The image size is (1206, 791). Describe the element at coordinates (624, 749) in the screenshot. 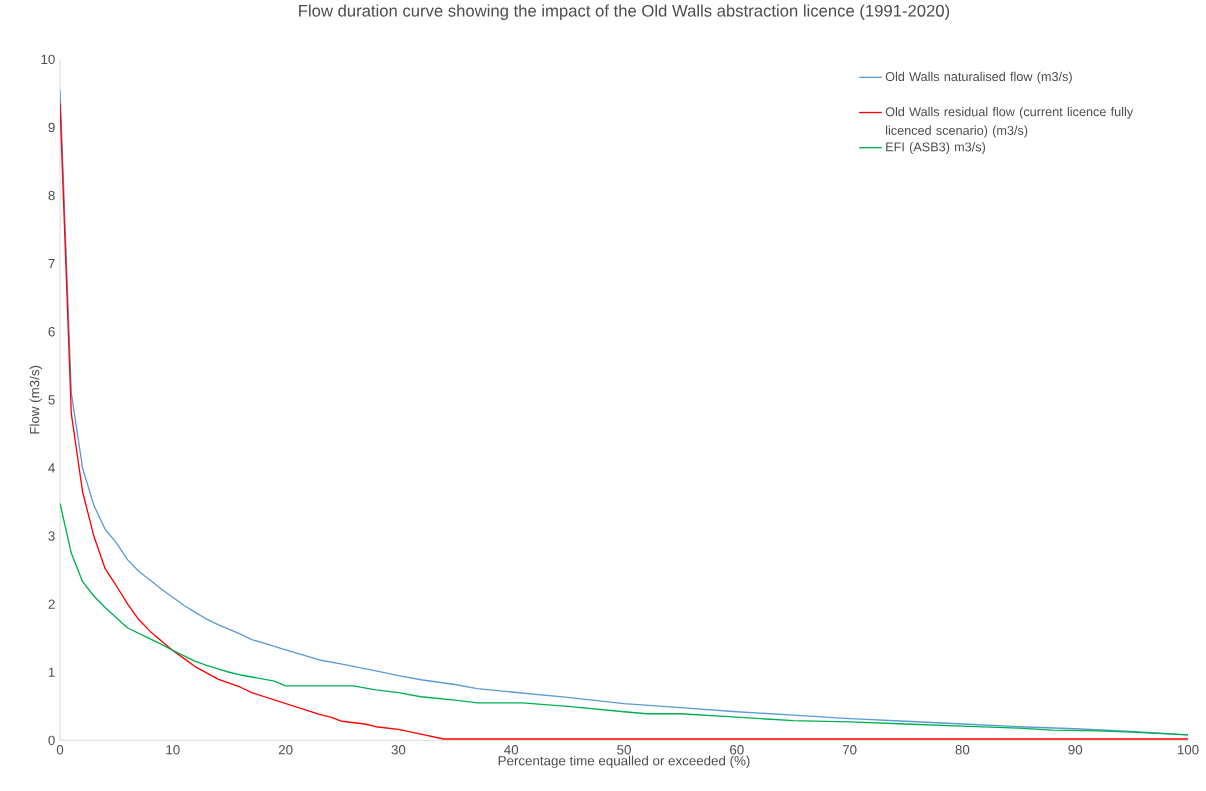

I see `x-tick-label: 50` at that location.